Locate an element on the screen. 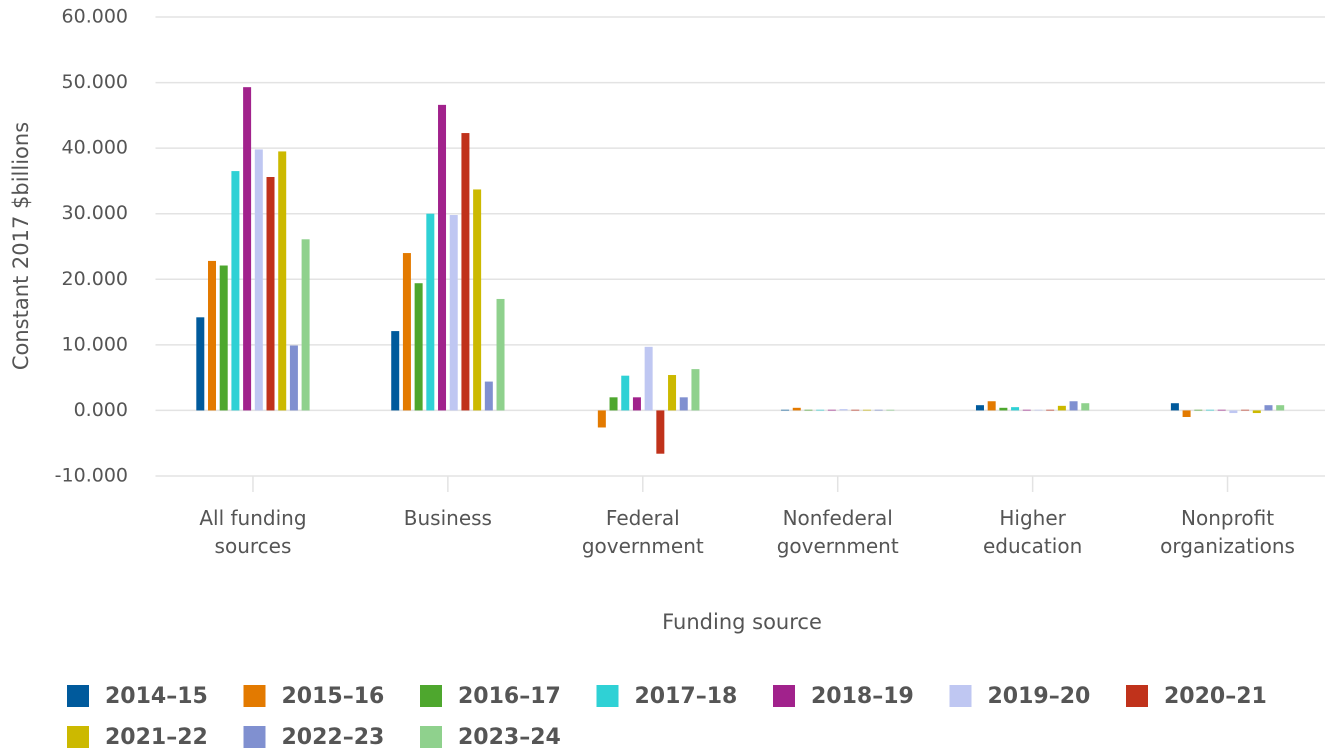  legend-label: 2023–24 is located at coordinates (509, 737).